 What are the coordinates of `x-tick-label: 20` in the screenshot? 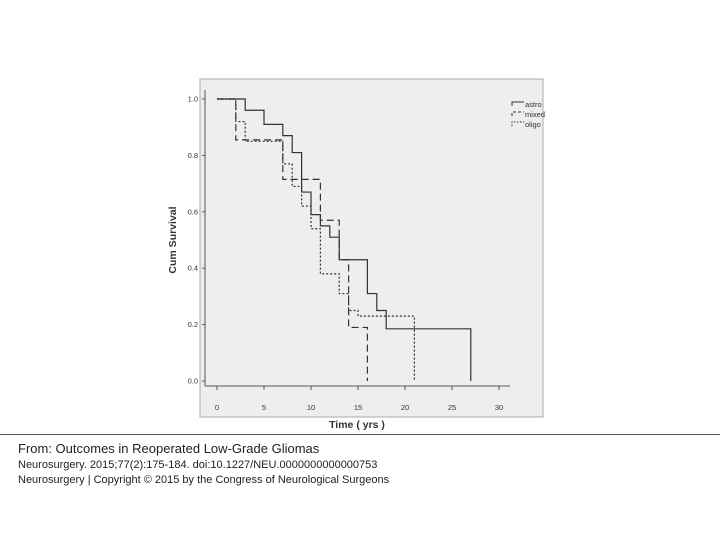 It's located at (405, 407).